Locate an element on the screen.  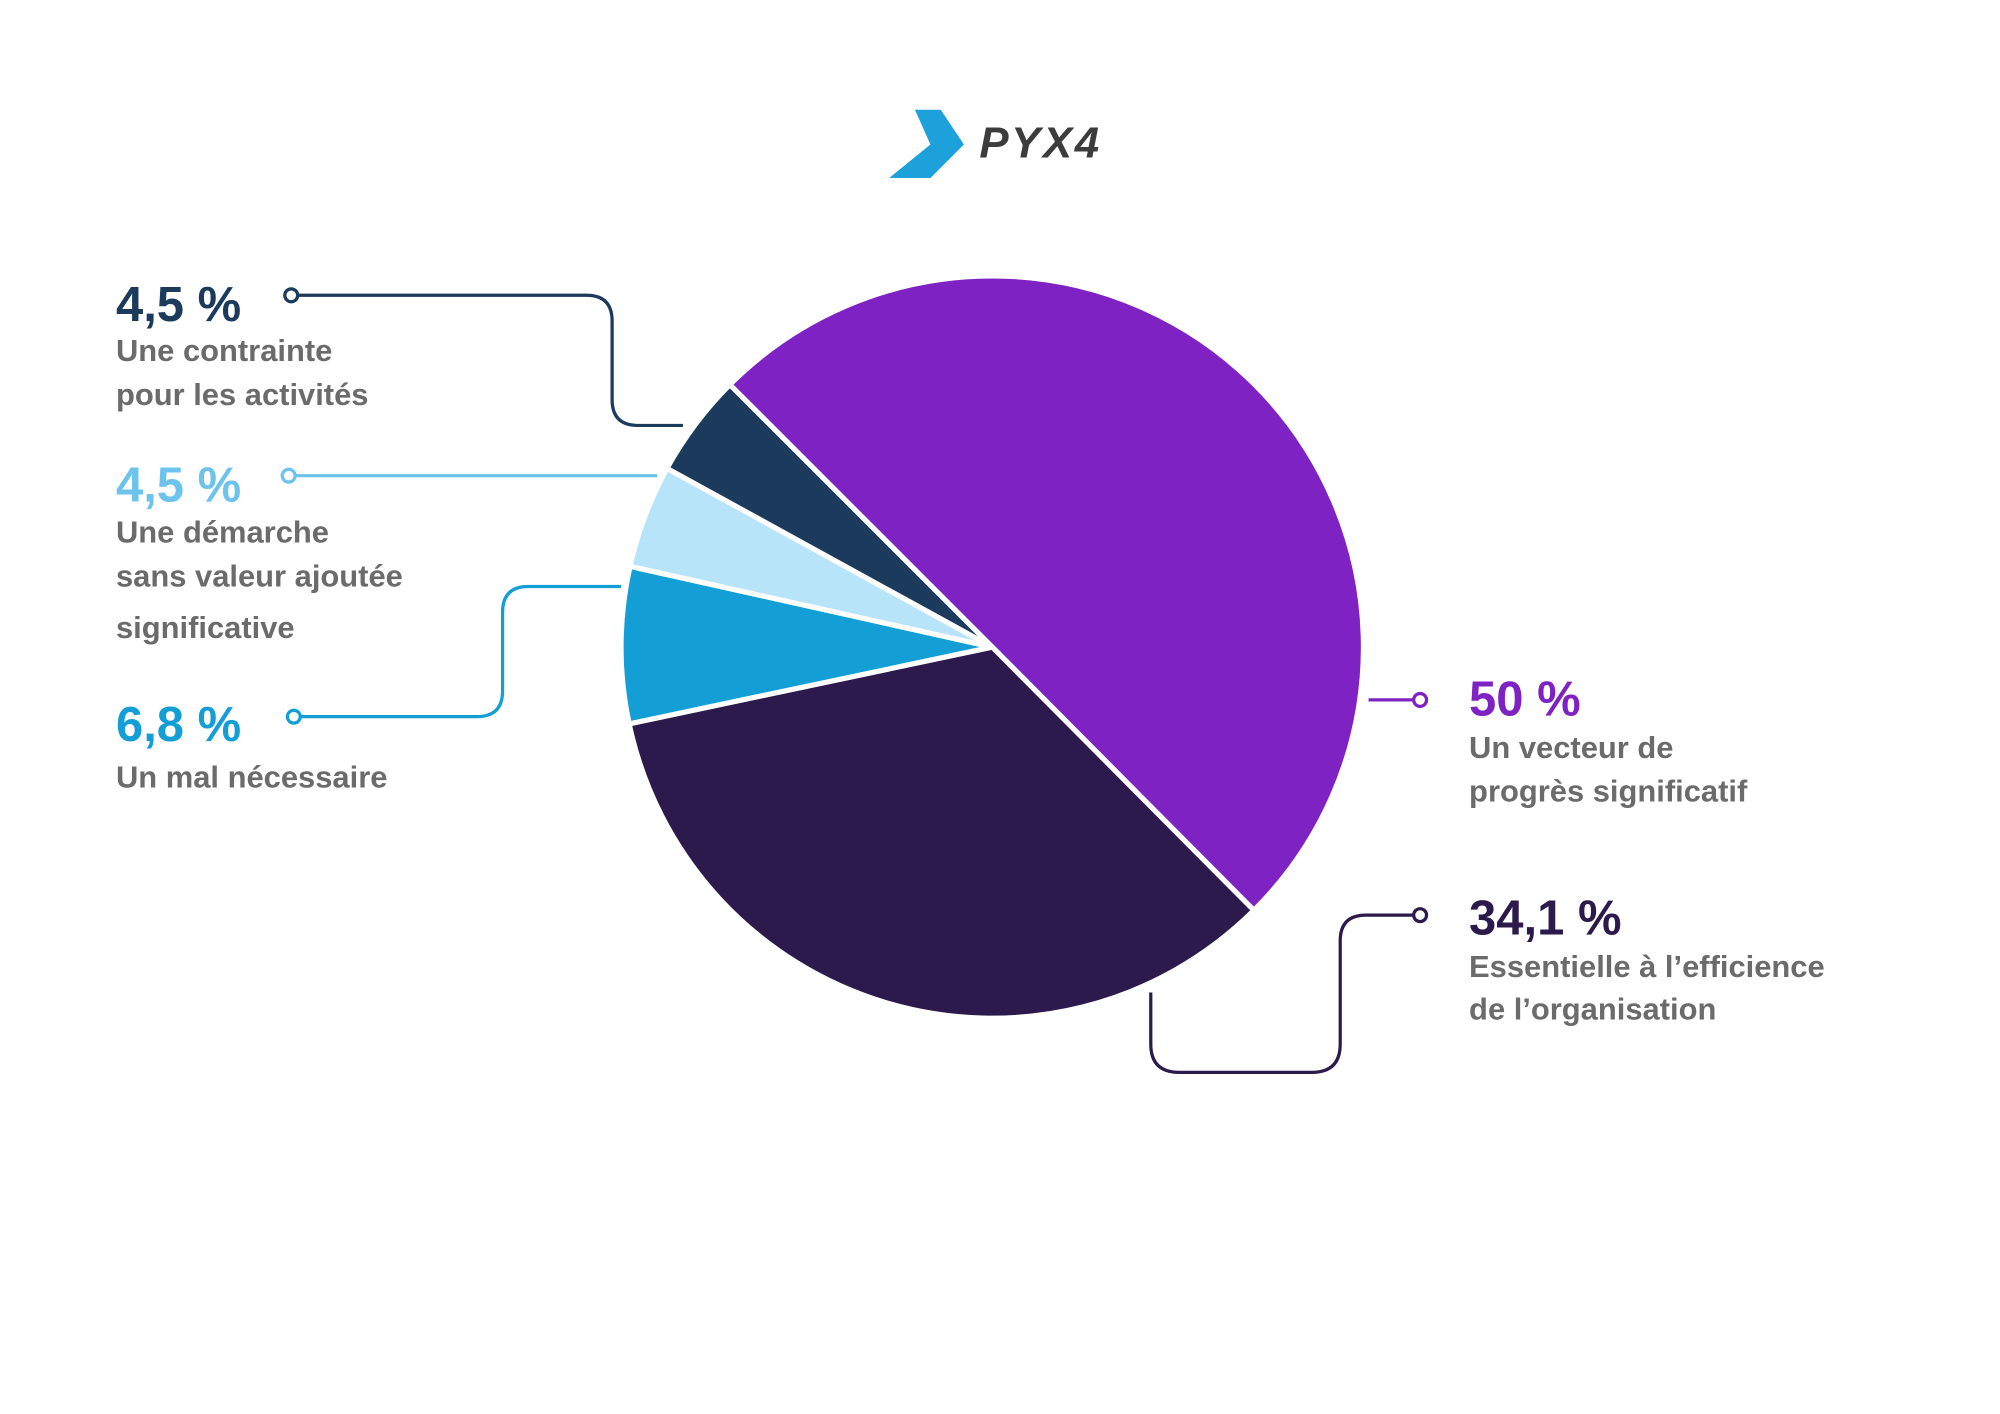
category-label: Un mal nécessaire is located at coordinates (251, 777).